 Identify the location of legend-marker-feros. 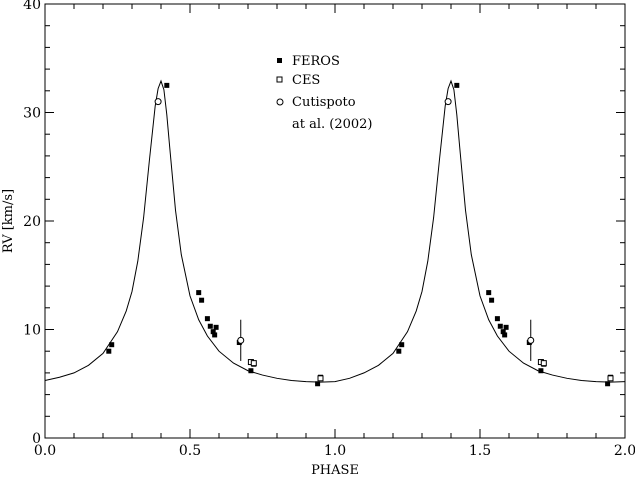
(279, 60).